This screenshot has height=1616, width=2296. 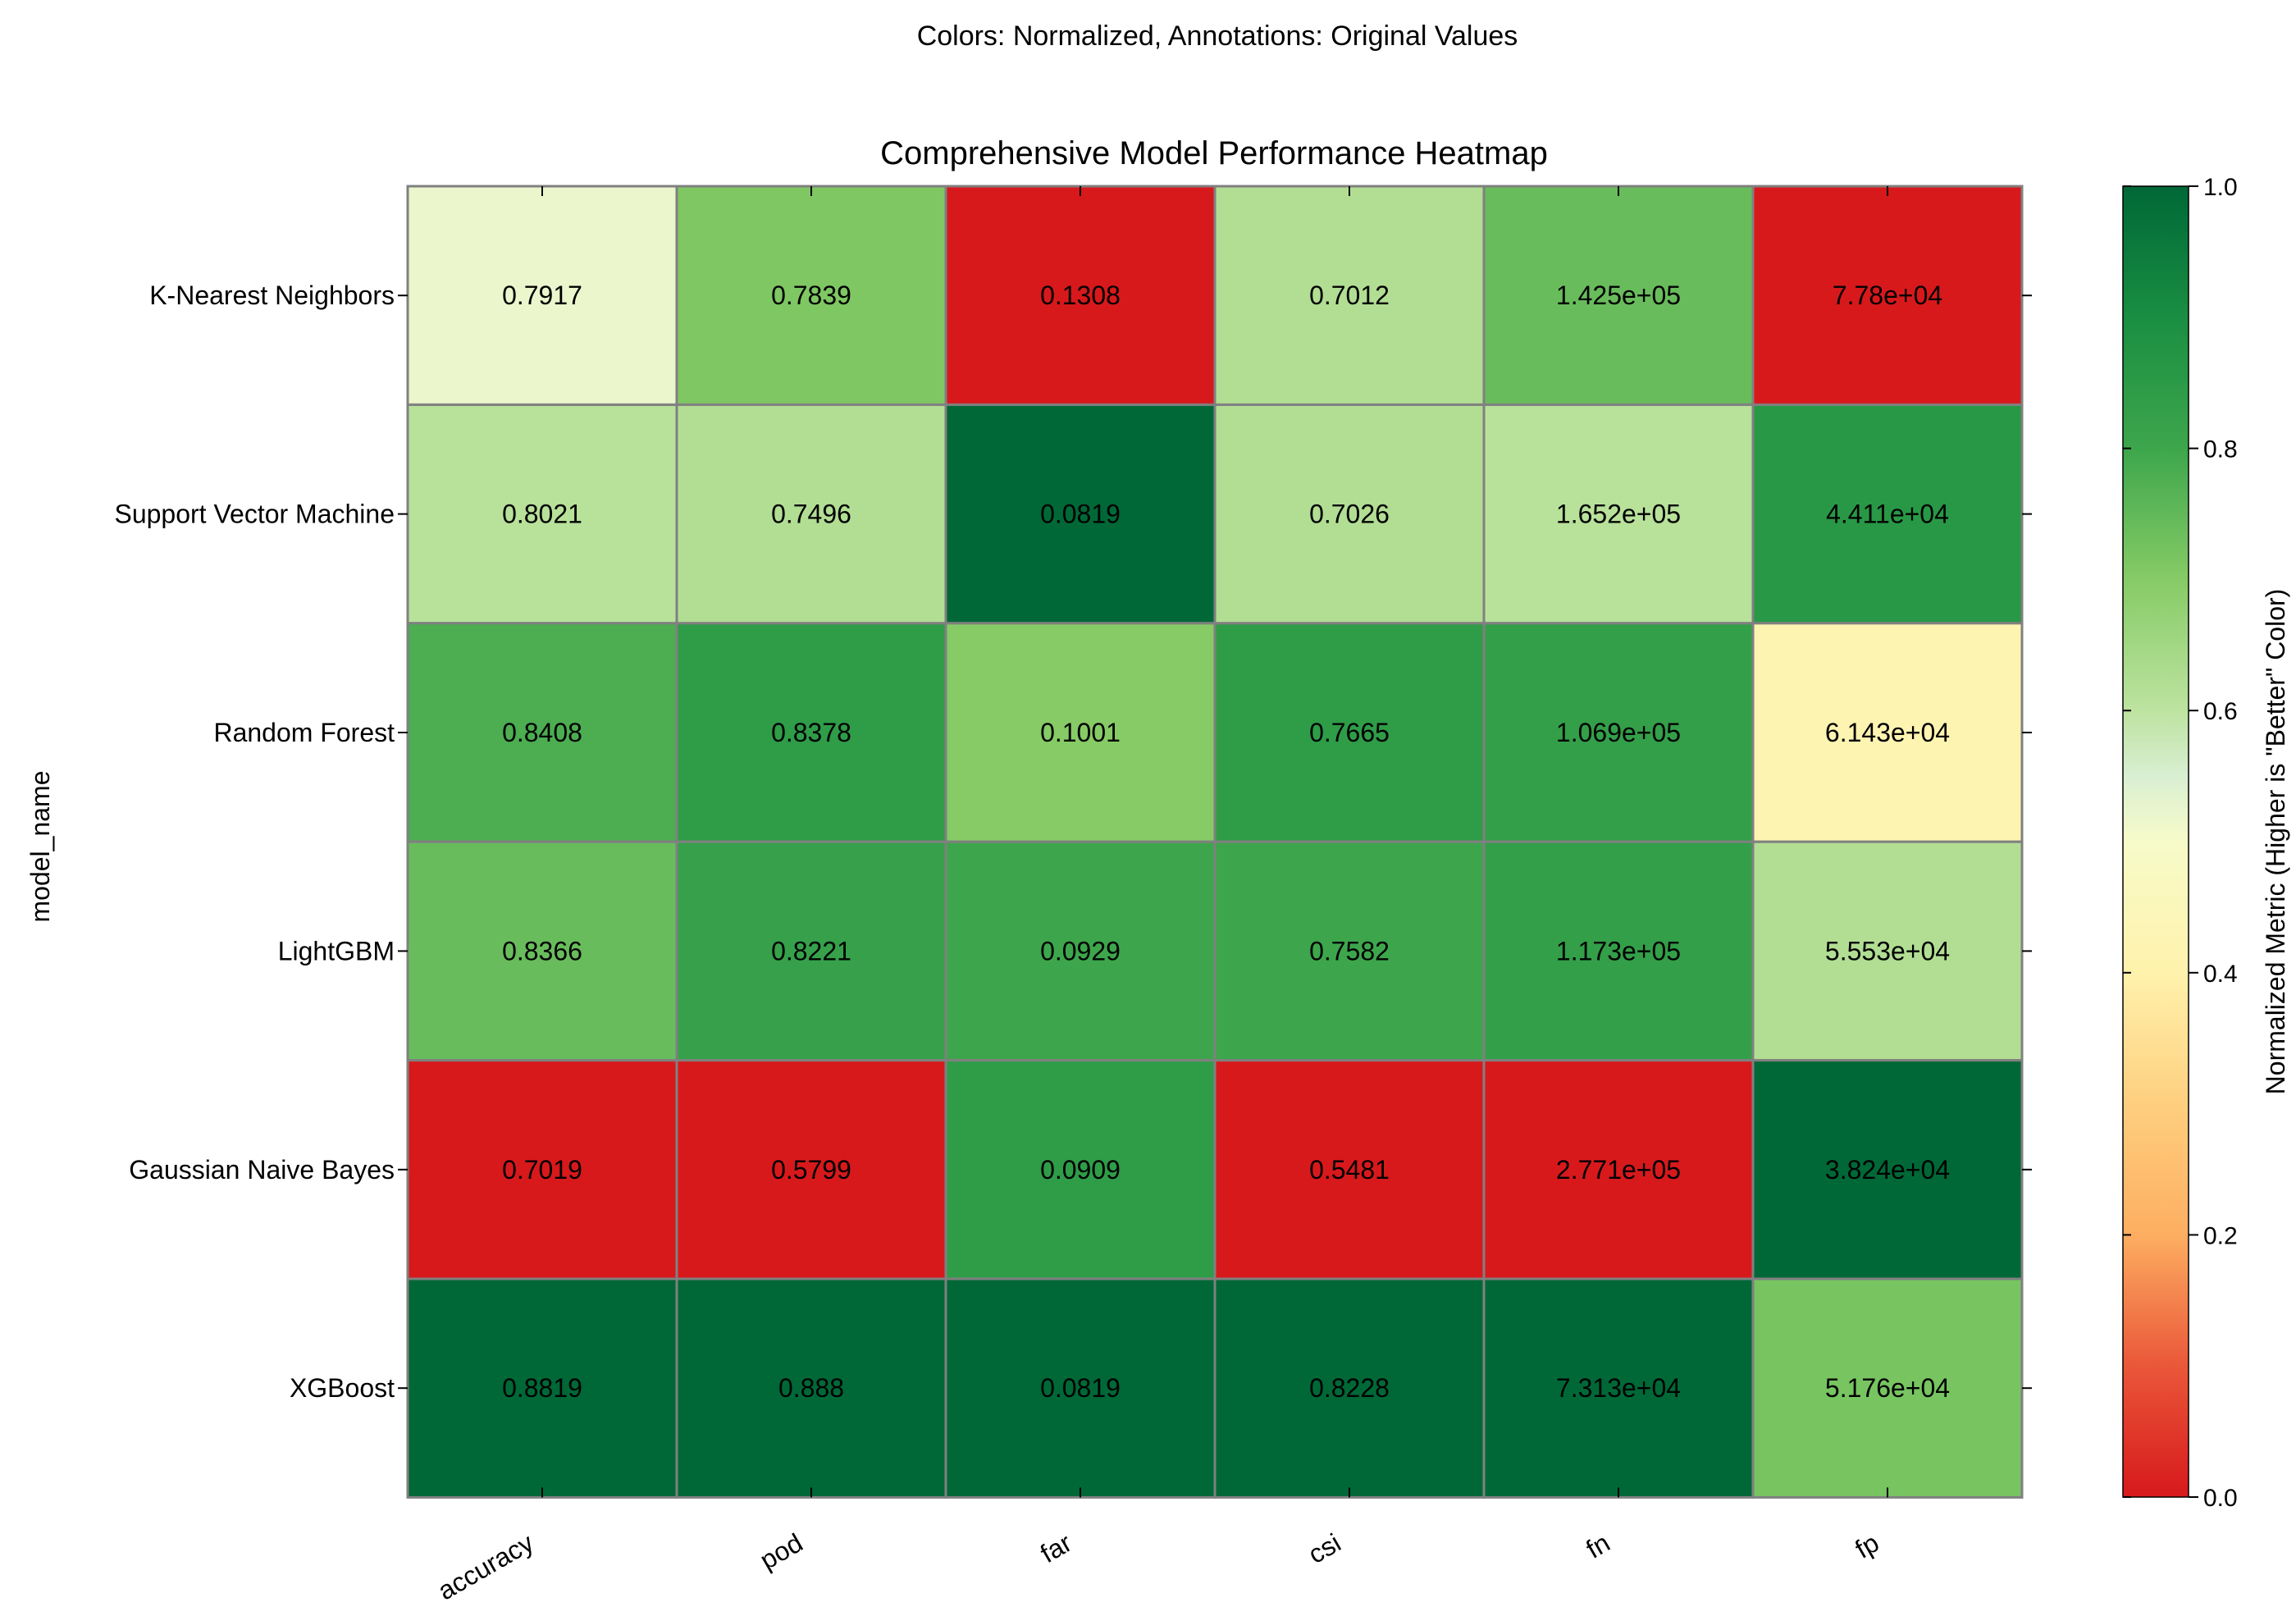 I want to click on cell-annotation: 2.771e+05, so click(x=1618, y=1170).